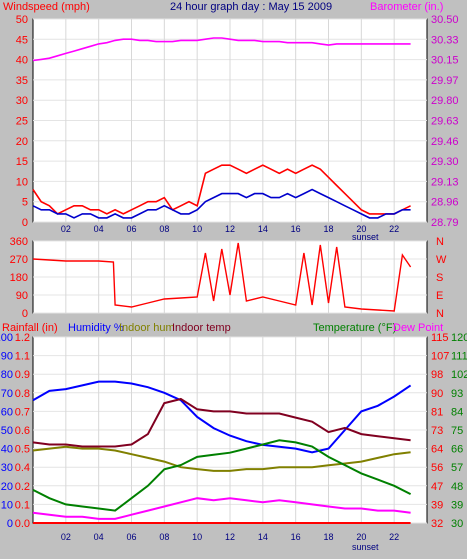 Image resolution: width=467 pixels, height=559 pixels. What do you see at coordinates (221, 458) in the screenshot?
I see `indoor-humidity-line` at bounding box center [221, 458].